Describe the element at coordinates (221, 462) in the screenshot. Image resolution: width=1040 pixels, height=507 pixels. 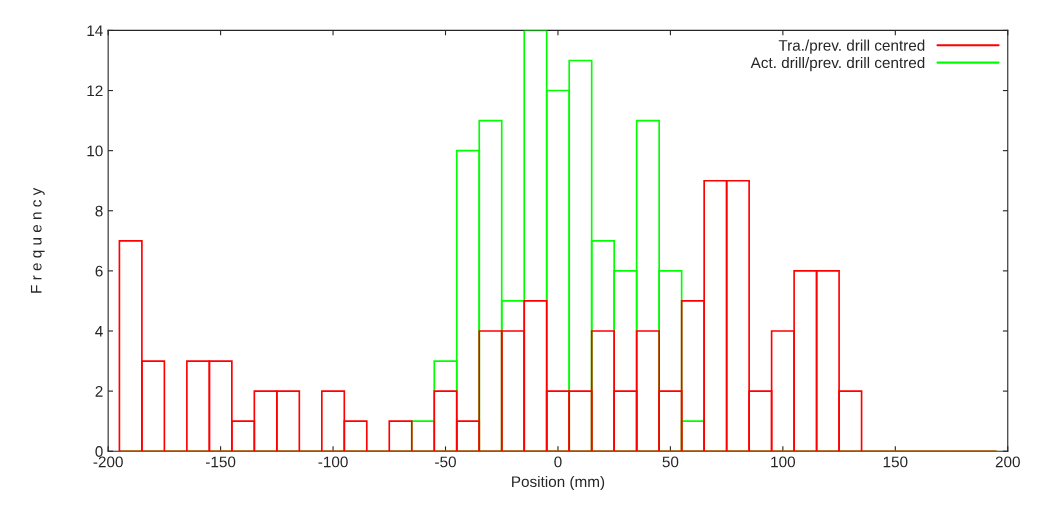
I see `x-tick-label: -150` at that location.